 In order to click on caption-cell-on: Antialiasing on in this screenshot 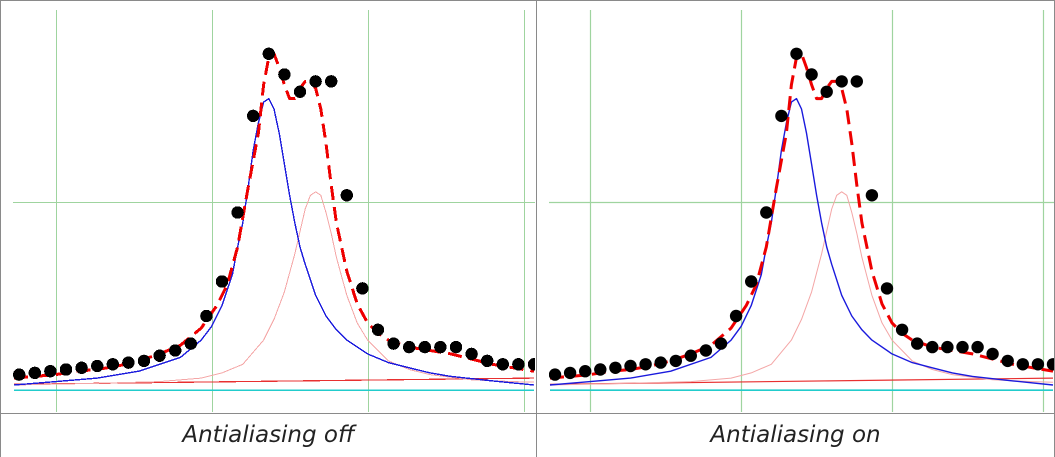, I will do `click(795, 435)`.